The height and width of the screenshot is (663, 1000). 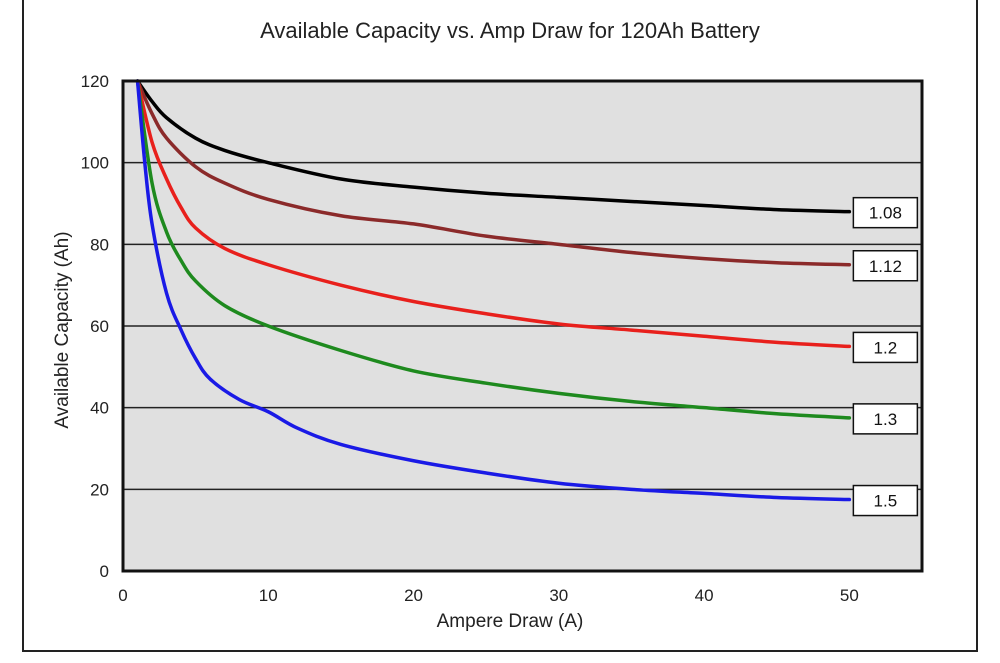 I want to click on series-label-1.2: 1.2, so click(x=885, y=347).